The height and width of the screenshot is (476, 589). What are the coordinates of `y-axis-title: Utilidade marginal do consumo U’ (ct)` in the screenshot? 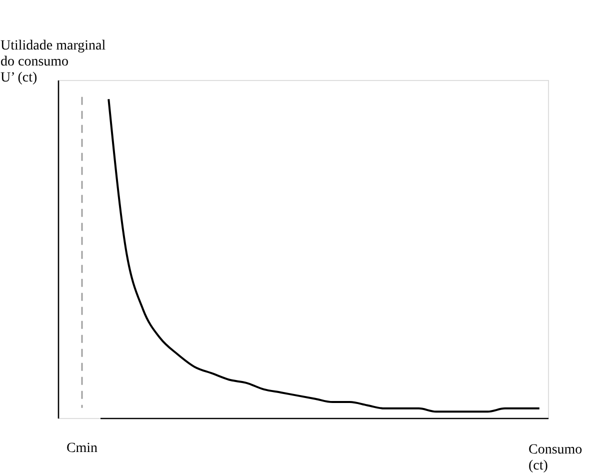 It's located at (53, 62).